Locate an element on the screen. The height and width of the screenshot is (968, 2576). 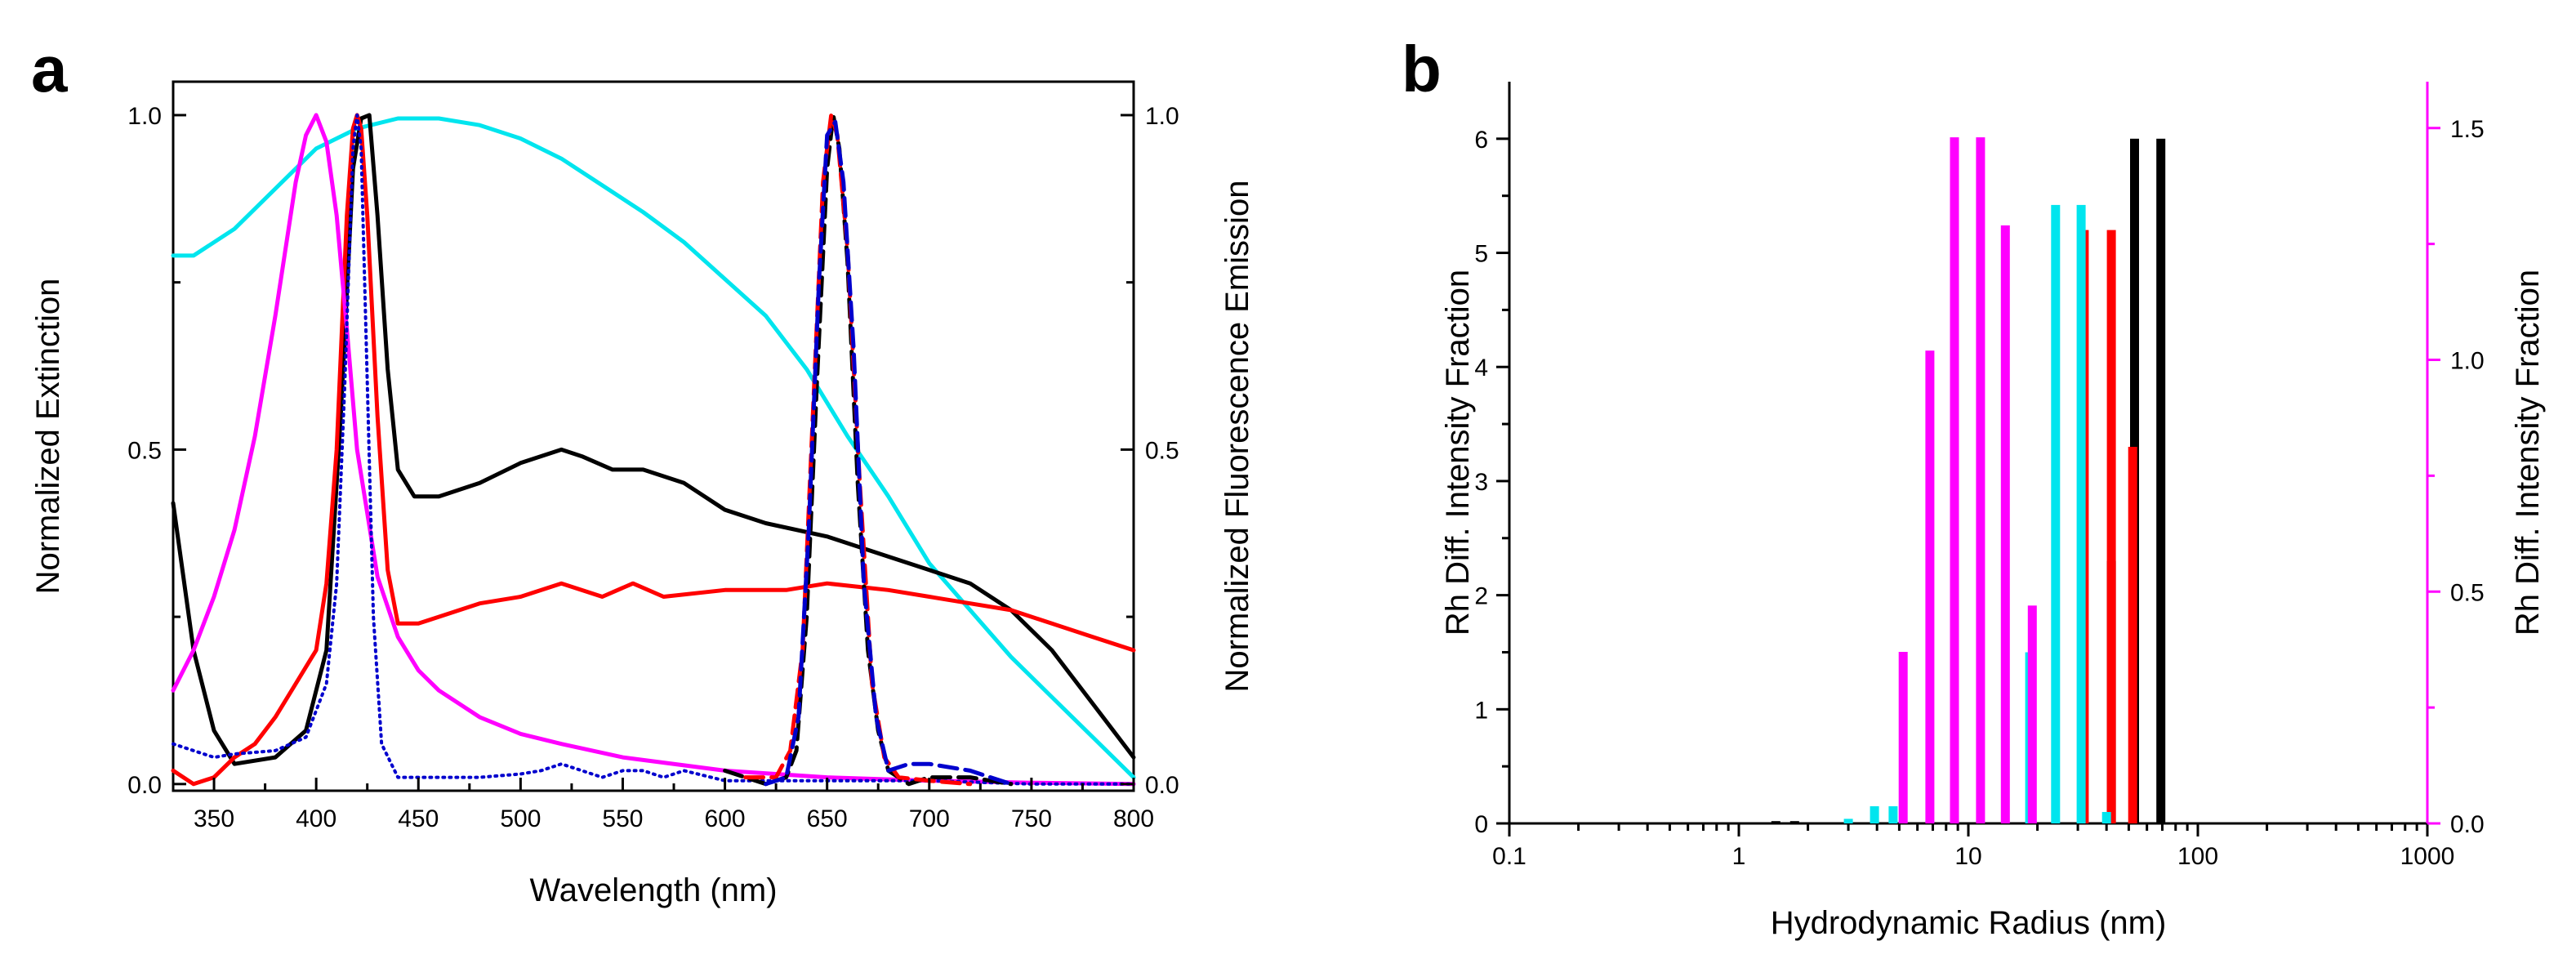
panel-a-x-tick-label: 650 is located at coordinates (827, 818).